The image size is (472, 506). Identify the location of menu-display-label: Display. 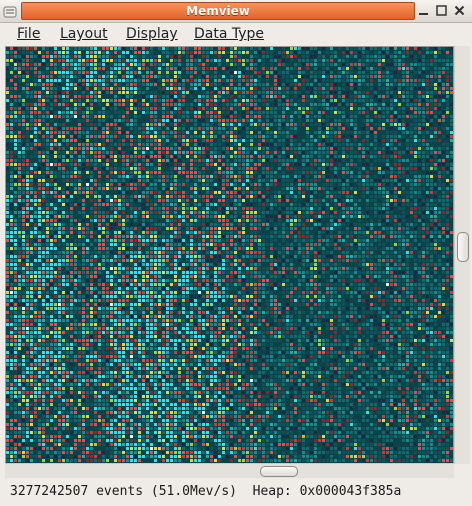
(152, 34).